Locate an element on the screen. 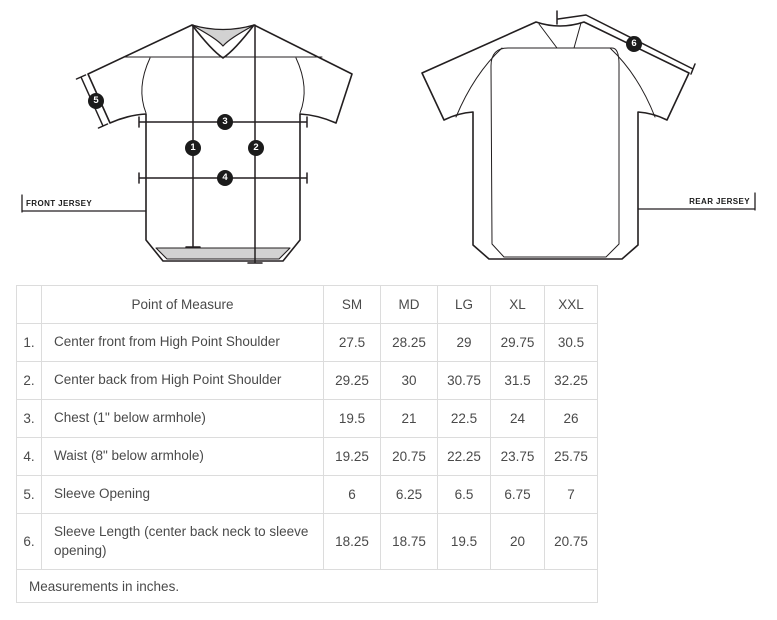  value-md: 28.25 is located at coordinates (409, 342).